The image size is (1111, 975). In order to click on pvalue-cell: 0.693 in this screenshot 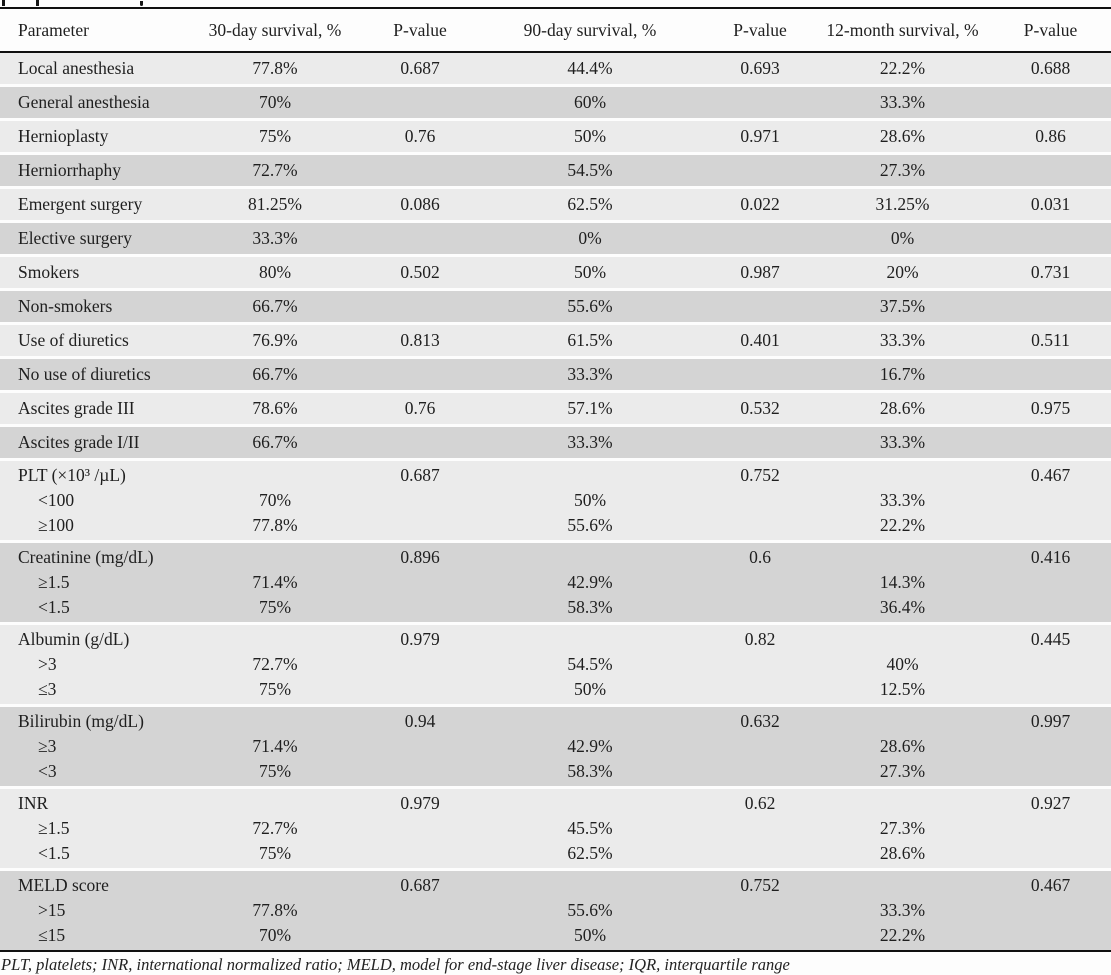, I will do `click(760, 69)`.